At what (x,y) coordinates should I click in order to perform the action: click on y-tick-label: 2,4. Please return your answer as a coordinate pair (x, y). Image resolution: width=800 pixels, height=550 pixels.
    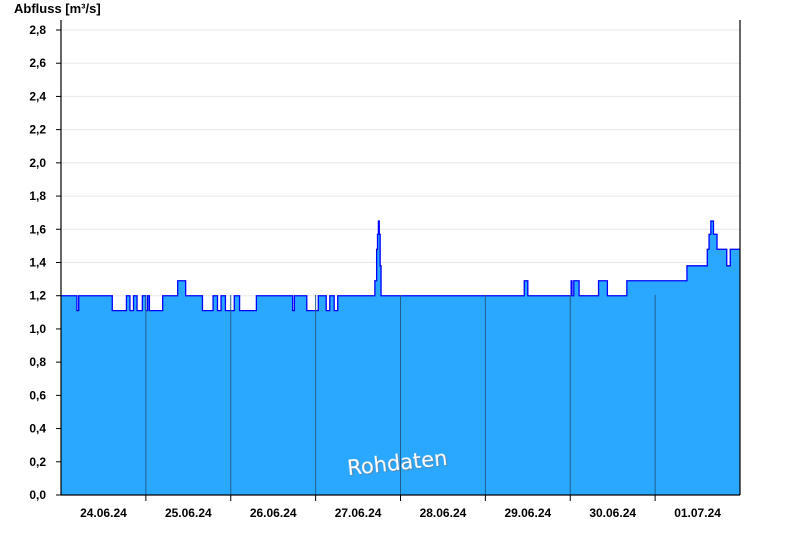
    Looking at the image, I should click on (37, 96).